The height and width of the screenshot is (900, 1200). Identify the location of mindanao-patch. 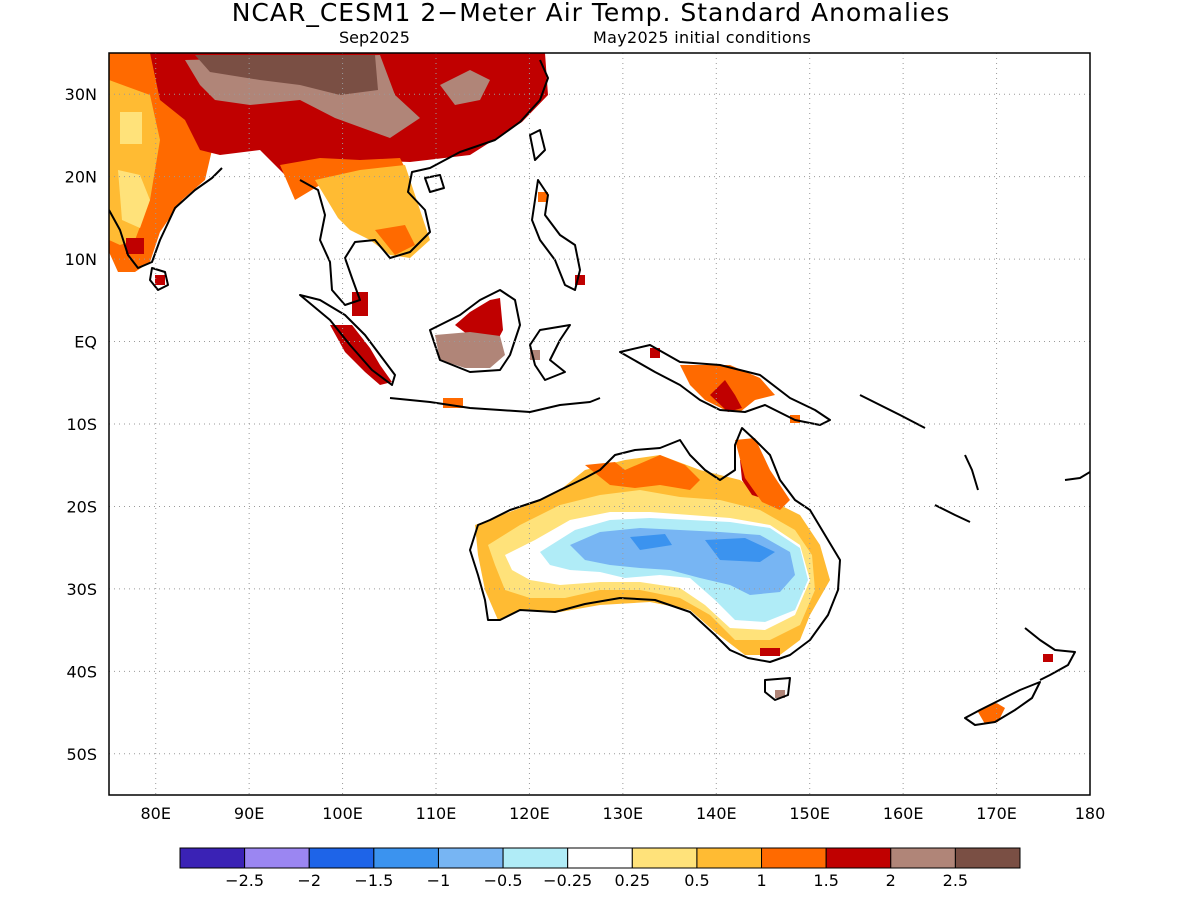
(580, 280).